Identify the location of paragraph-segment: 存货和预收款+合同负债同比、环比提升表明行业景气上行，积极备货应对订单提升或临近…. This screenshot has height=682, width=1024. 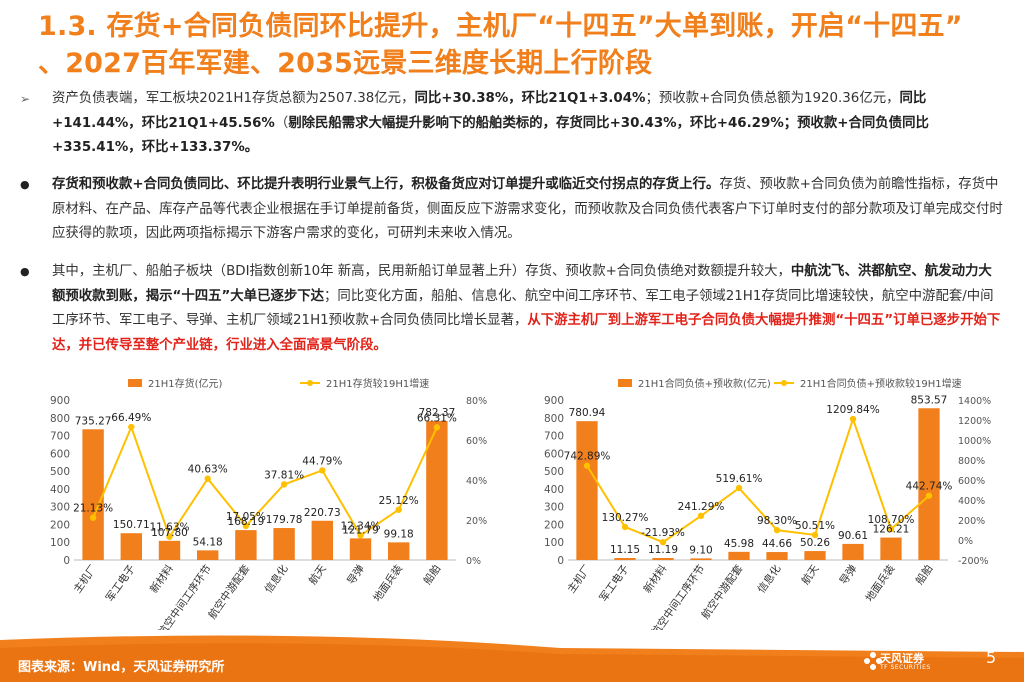
(386, 184).